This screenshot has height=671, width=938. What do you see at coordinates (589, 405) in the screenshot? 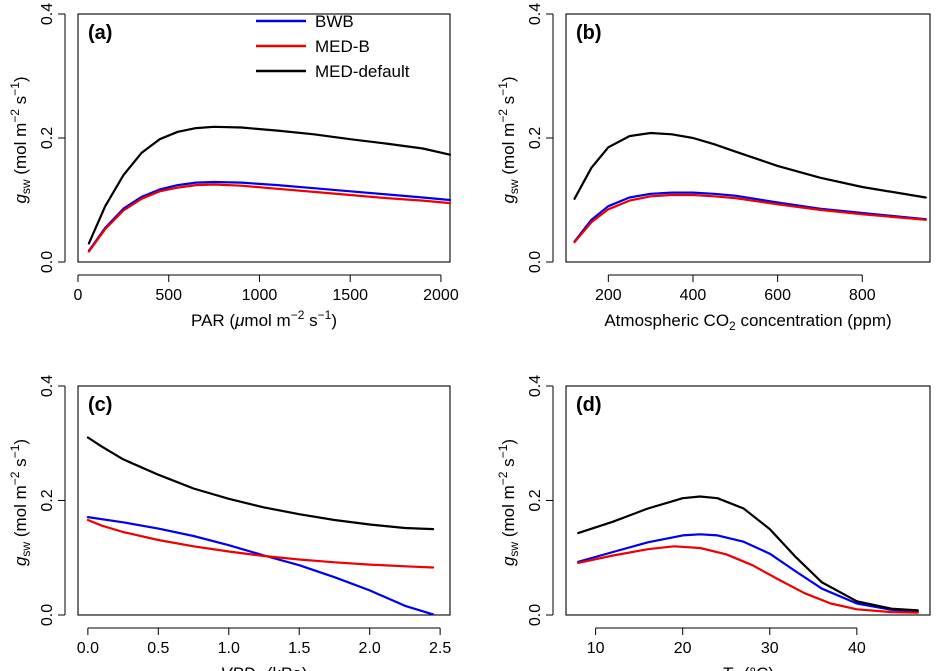
I see `panel-label: (d)` at bounding box center [589, 405].